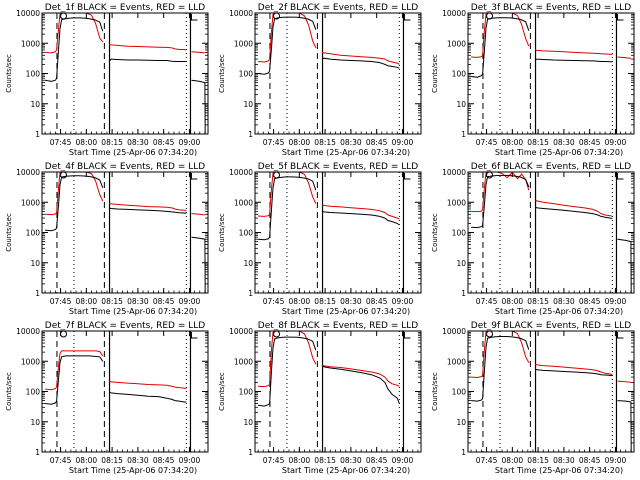 The image size is (640, 480). Describe the element at coordinates (551, 167) in the screenshot. I see `panel-title: Det_6f BLACK = Events, RED = LLD` at that location.